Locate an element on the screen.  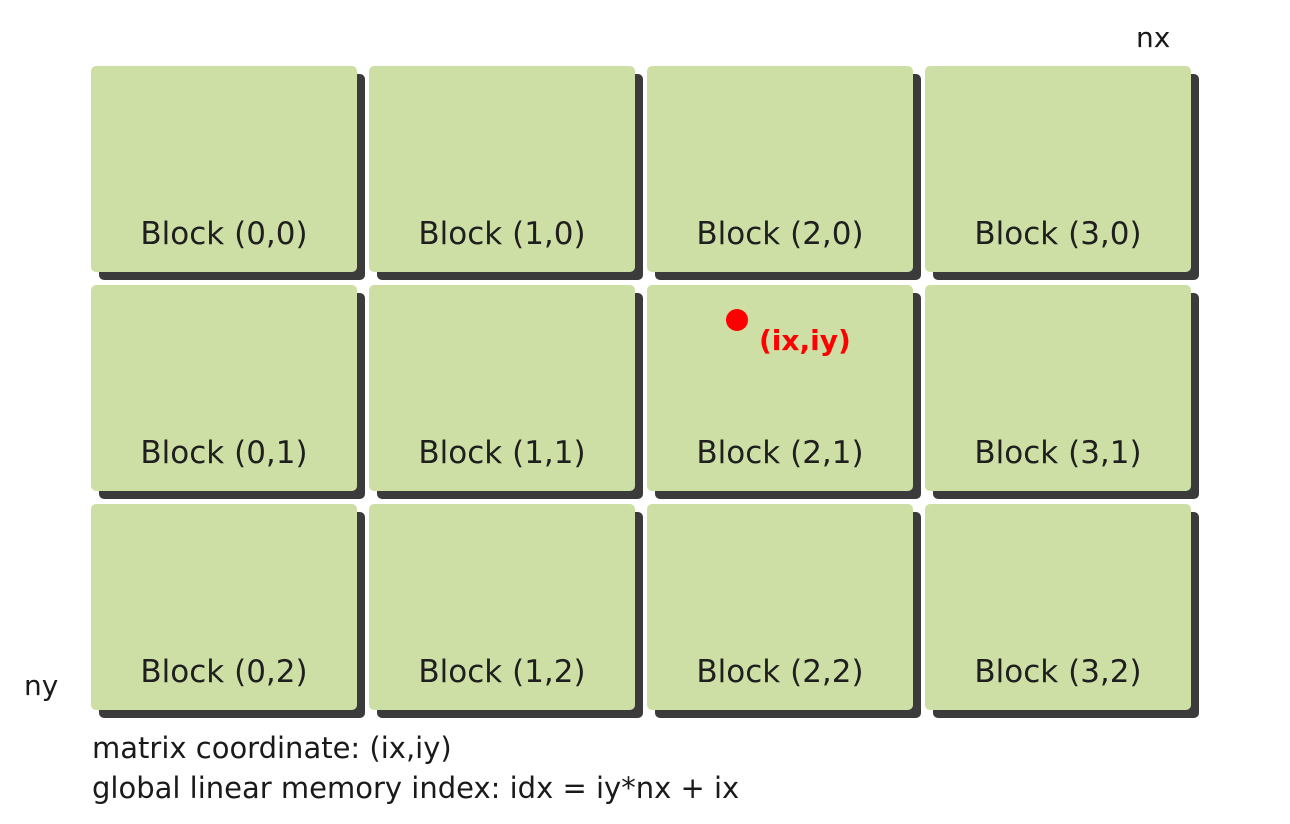
matrix-coordinate-caption: matrix coordinate: (ix,iy) is located at coordinates (272, 748).